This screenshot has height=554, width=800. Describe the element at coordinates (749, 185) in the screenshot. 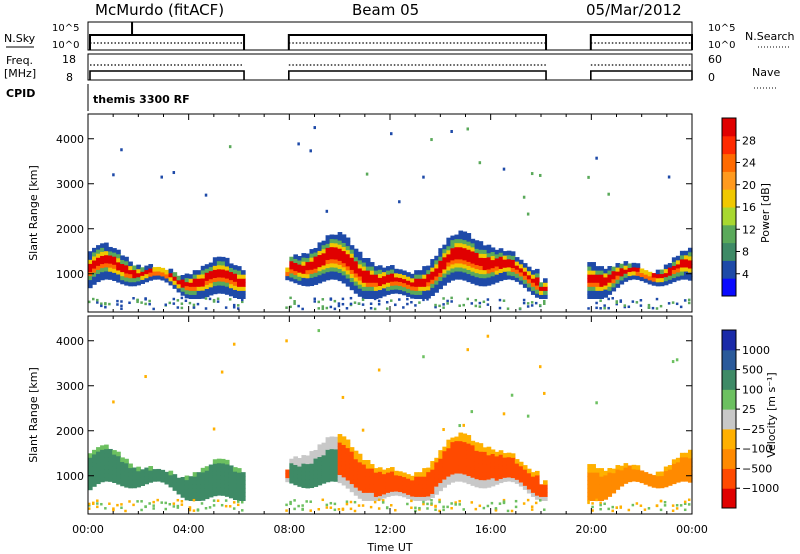

I see `colorbar-tick-label: 20` at that location.